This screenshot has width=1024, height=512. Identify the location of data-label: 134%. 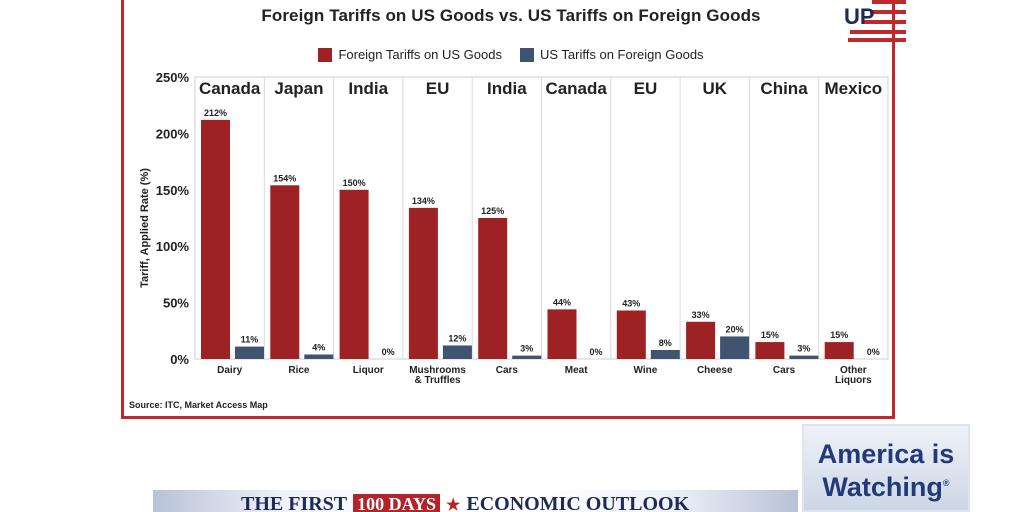
(423, 201).